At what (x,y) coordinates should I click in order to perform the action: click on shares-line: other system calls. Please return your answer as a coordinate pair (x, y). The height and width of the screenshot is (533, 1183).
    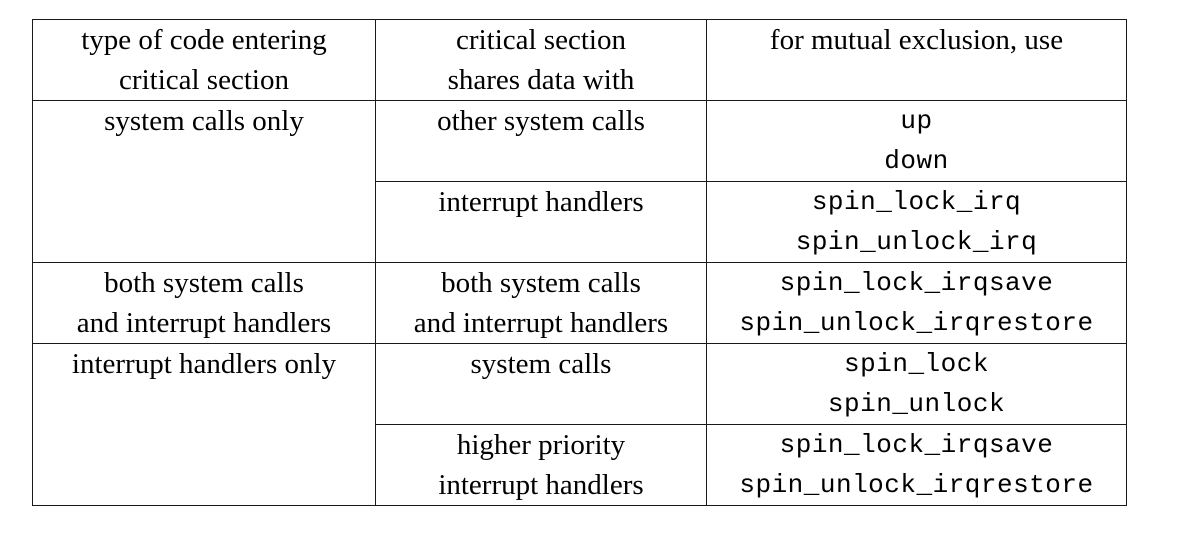
    Looking at the image, I should click on (541, 121).